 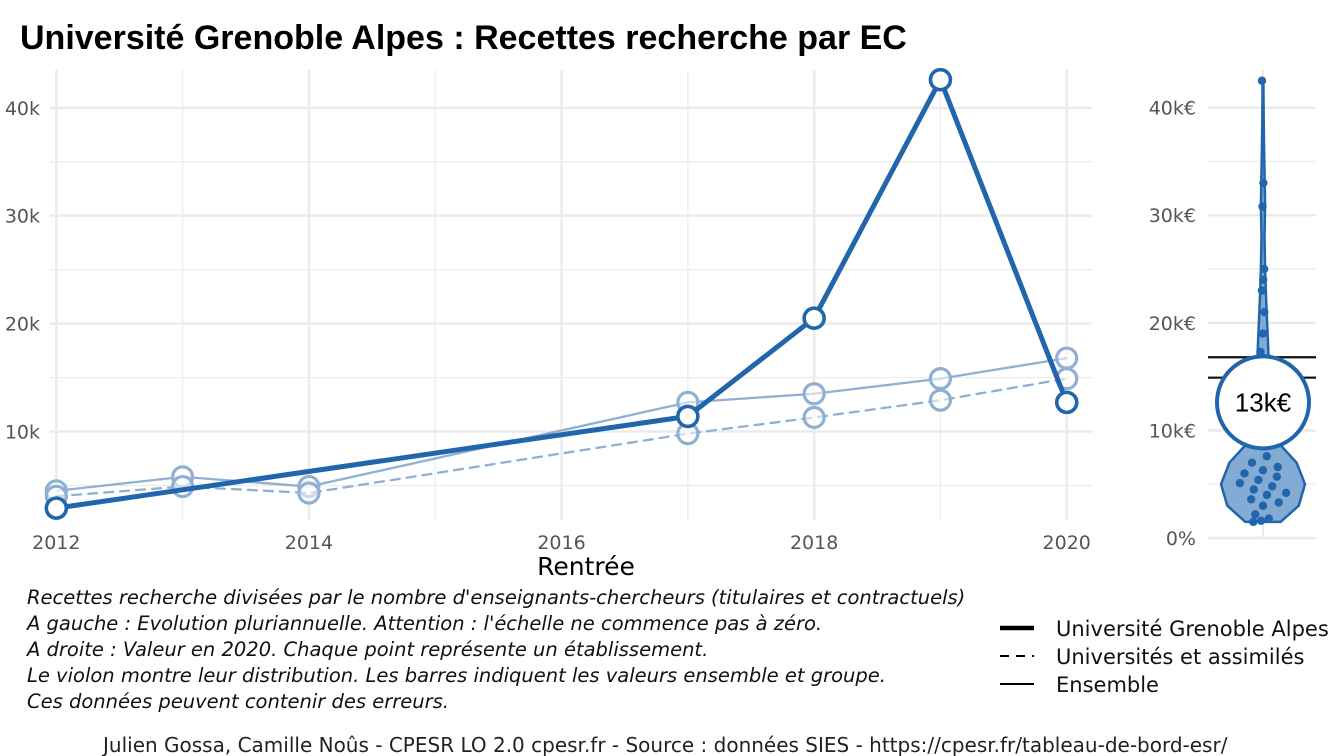 I want to click on highlight-badge, so click(x=1263, y=402).